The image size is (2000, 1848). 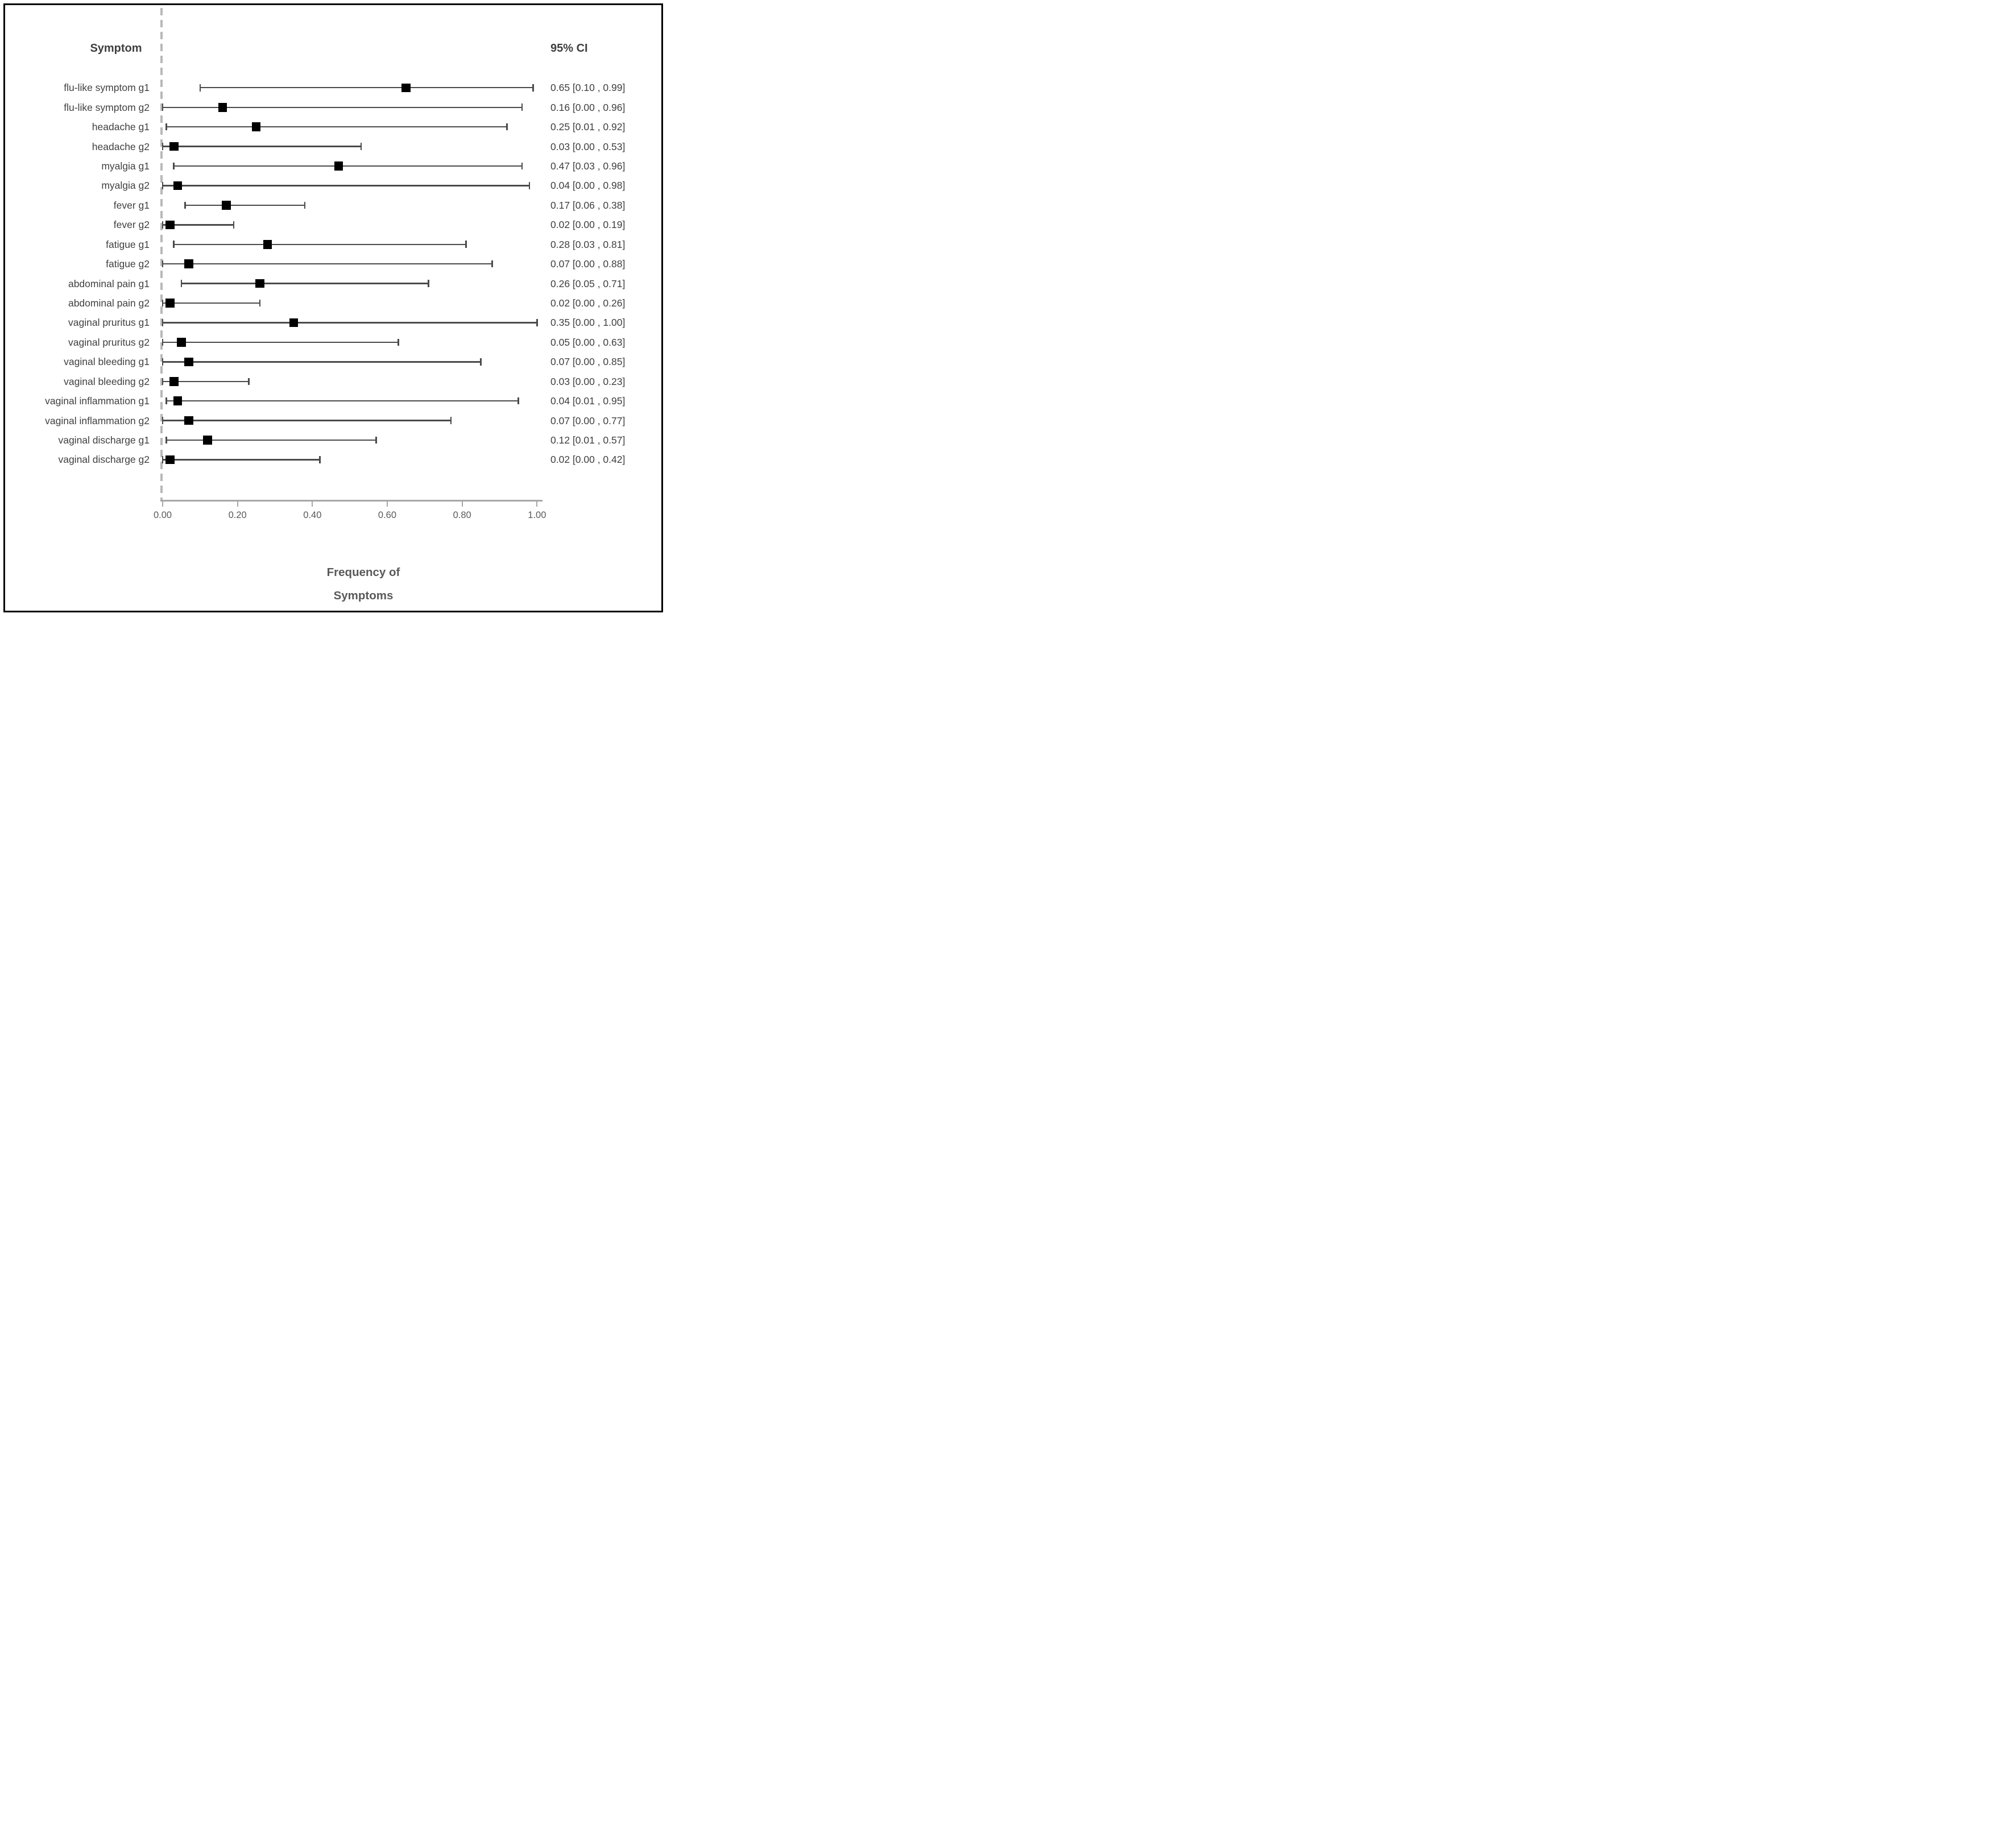 I want to click on x-axis-title-line2: Symptoms, so click(x=363, y=595).